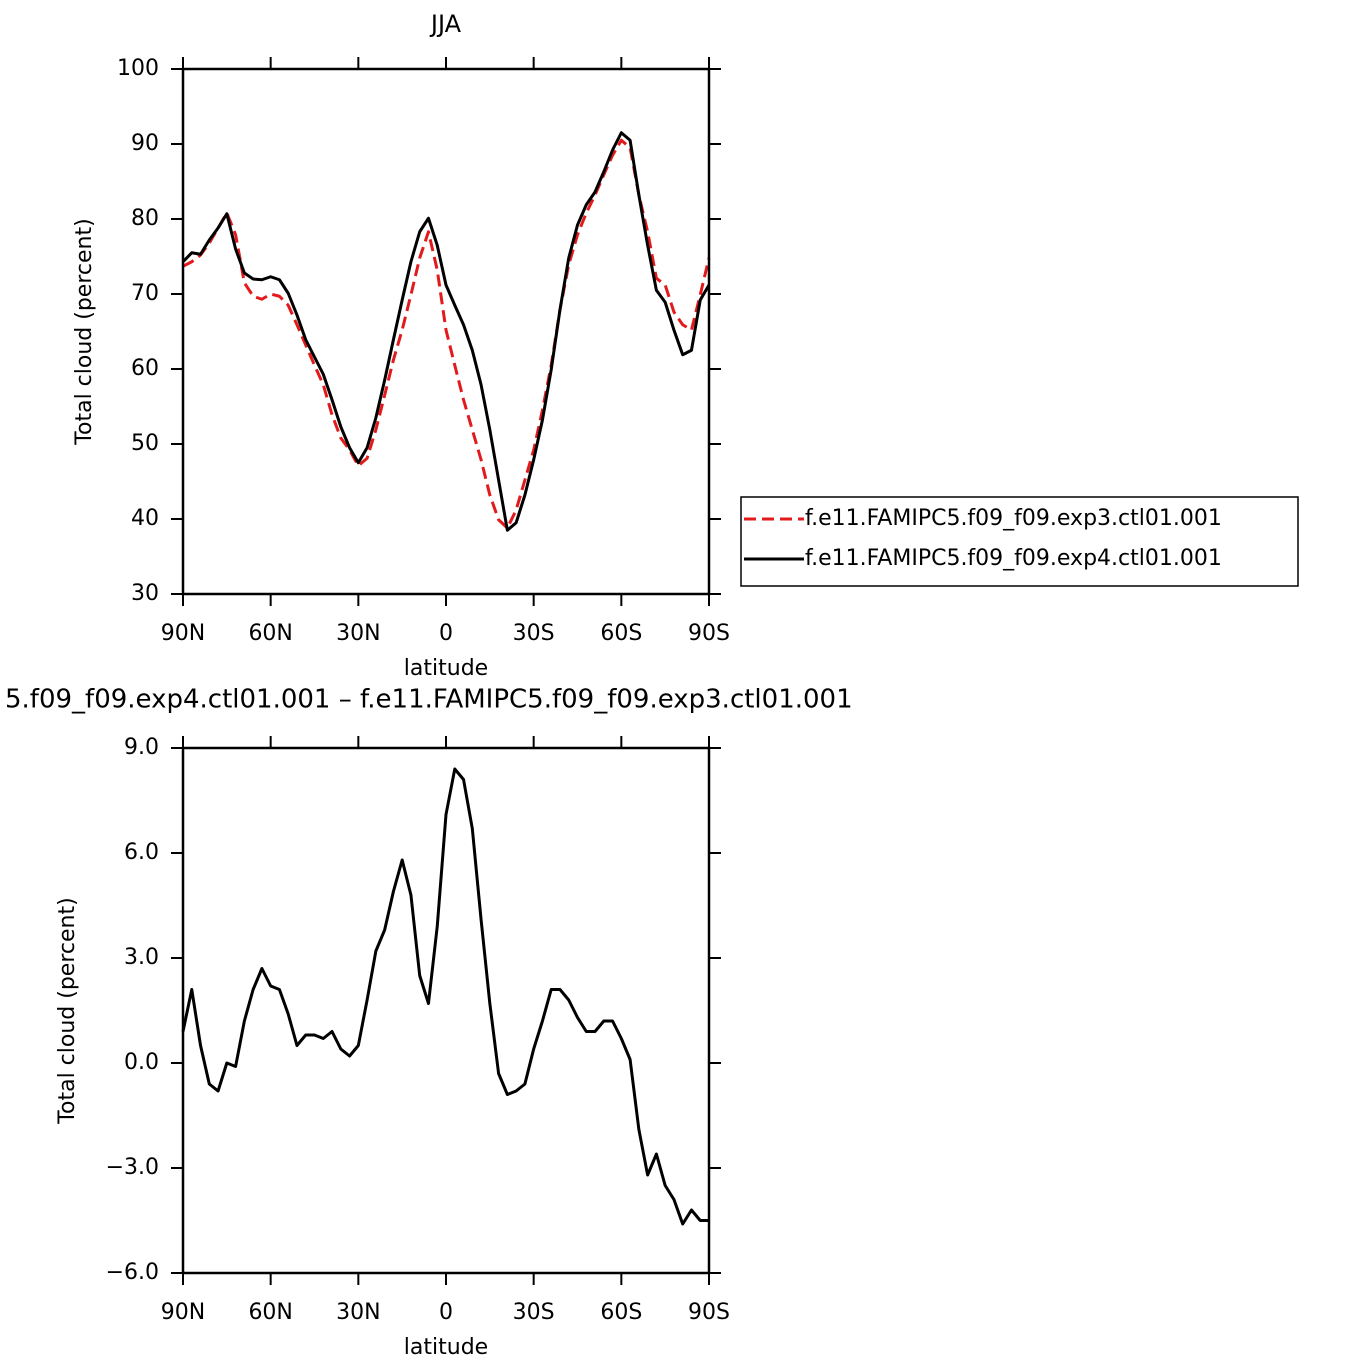 The width and height of the screenshot is (1369, 1369). I want to click on legend-label: f.e11.FAMIPC5.f09_f09.exp3.ctl01.001, so click(1013, 518).